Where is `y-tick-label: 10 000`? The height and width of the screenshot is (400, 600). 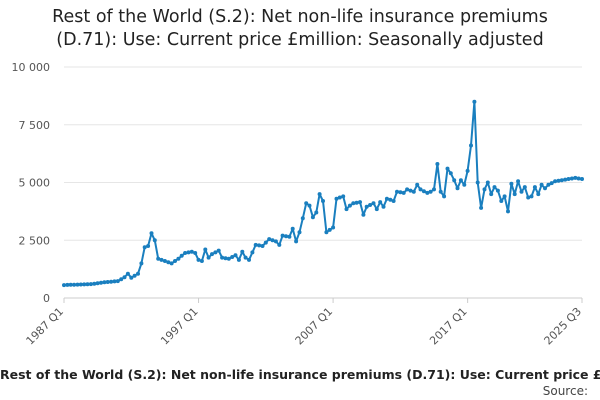
y-tick-label: 10 000 is located at coordinates (31, 67).